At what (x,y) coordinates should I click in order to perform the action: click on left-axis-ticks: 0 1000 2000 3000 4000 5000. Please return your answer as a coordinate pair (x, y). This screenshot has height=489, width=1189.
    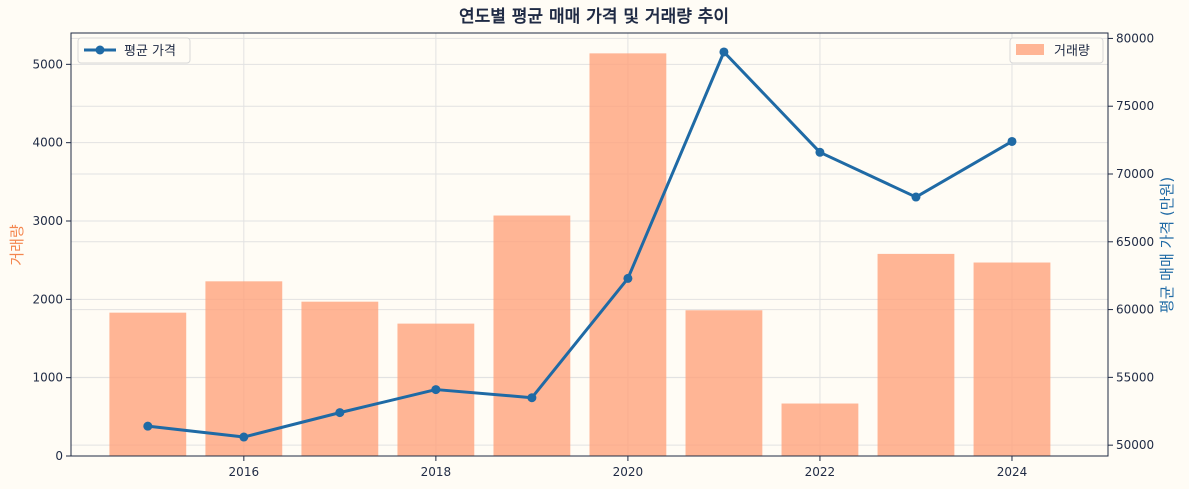
    Looking at the image, I should click on (51, 260).